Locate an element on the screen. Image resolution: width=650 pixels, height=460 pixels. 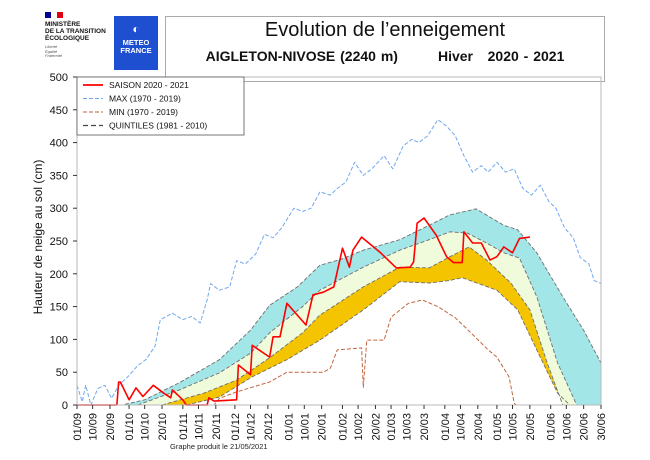
chart-title: Evolution de l’enneigement is located at coordinates (385, 30).